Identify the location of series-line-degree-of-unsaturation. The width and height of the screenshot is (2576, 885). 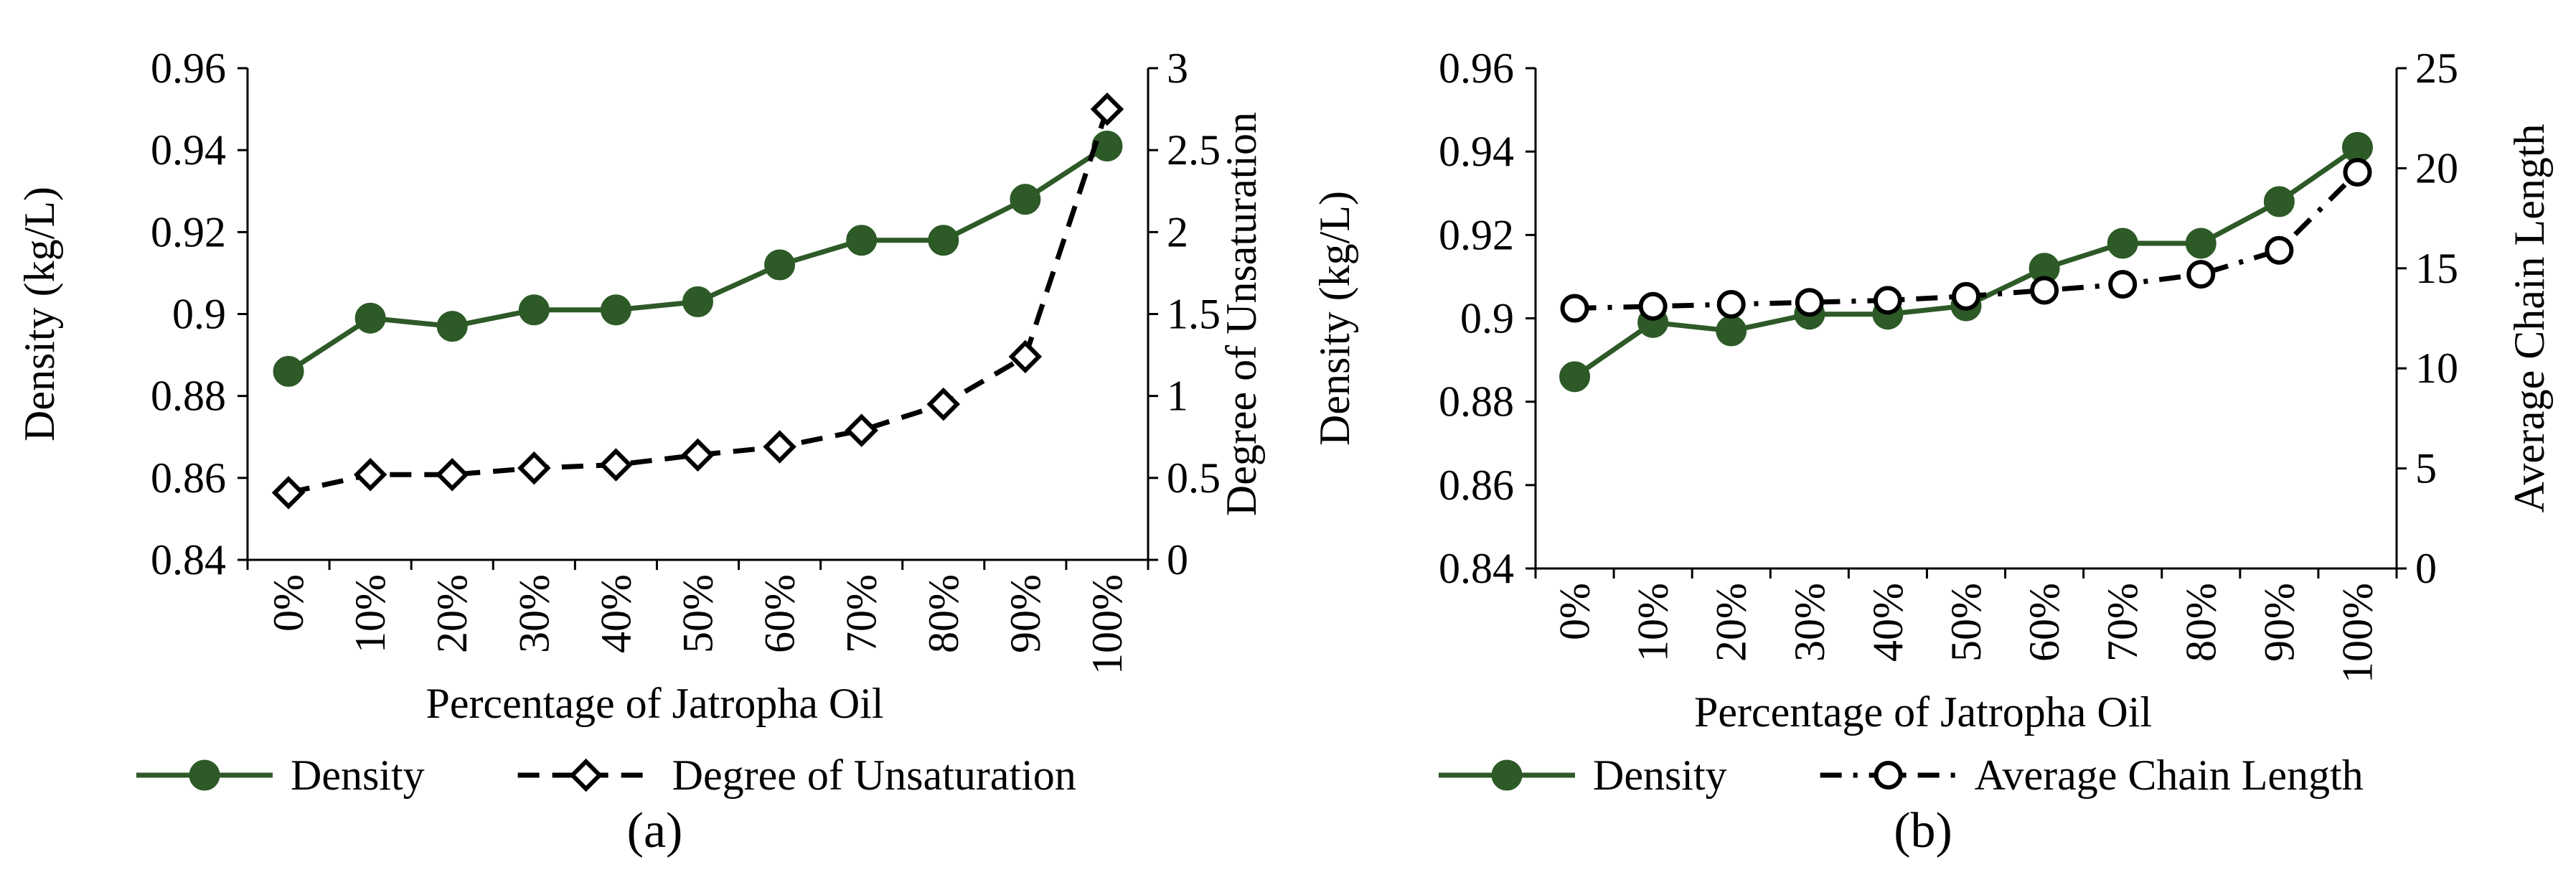
(699, 301).